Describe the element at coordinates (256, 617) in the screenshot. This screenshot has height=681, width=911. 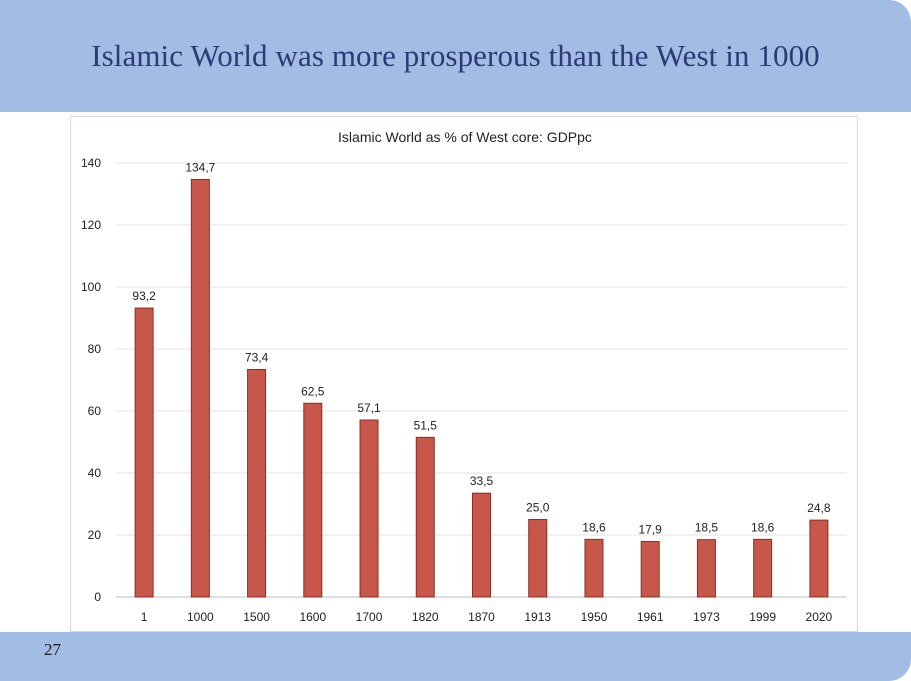
I see `x-tick-label: 1500` at that location.